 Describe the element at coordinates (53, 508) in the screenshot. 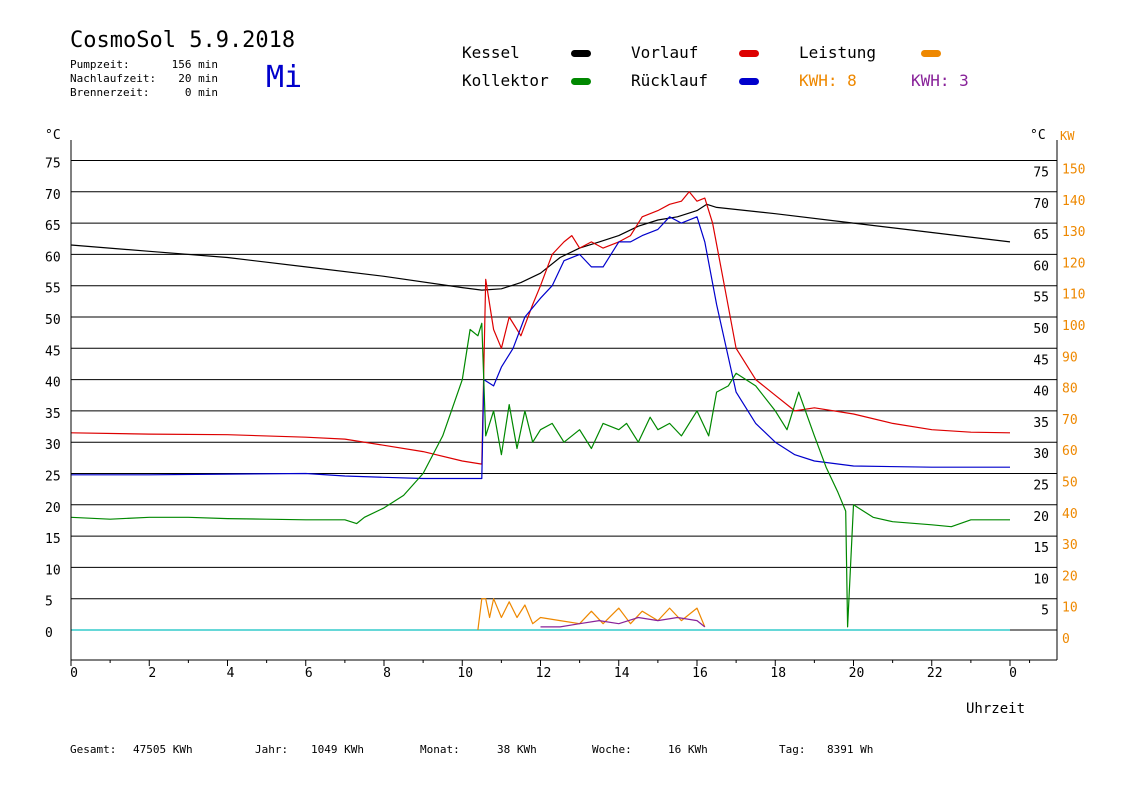

I see `y-tick-label-left: 20` at that location.